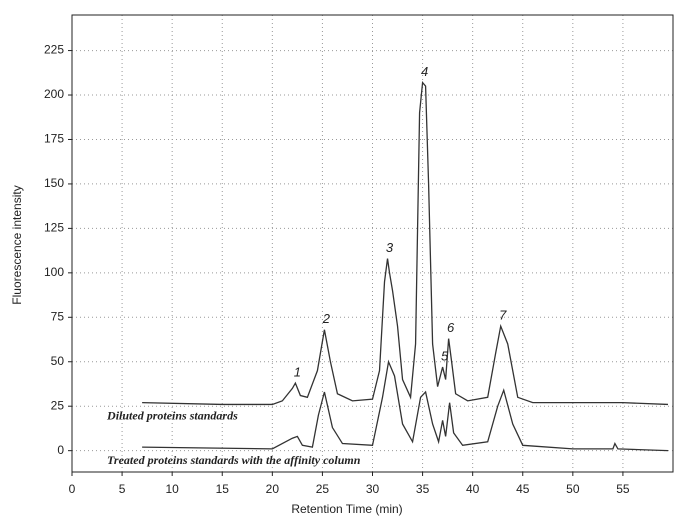 This screenshot has height=518, width=675. Describe the element at coordinates (58, 361) in the screenshot. I see `y-tick-label: 50` at that location.